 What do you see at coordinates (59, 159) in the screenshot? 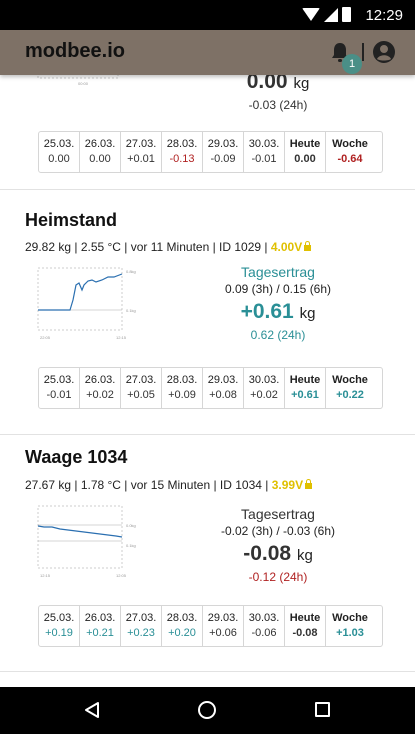
I see `day-value: 0.00` at bounding box center [59, 159].